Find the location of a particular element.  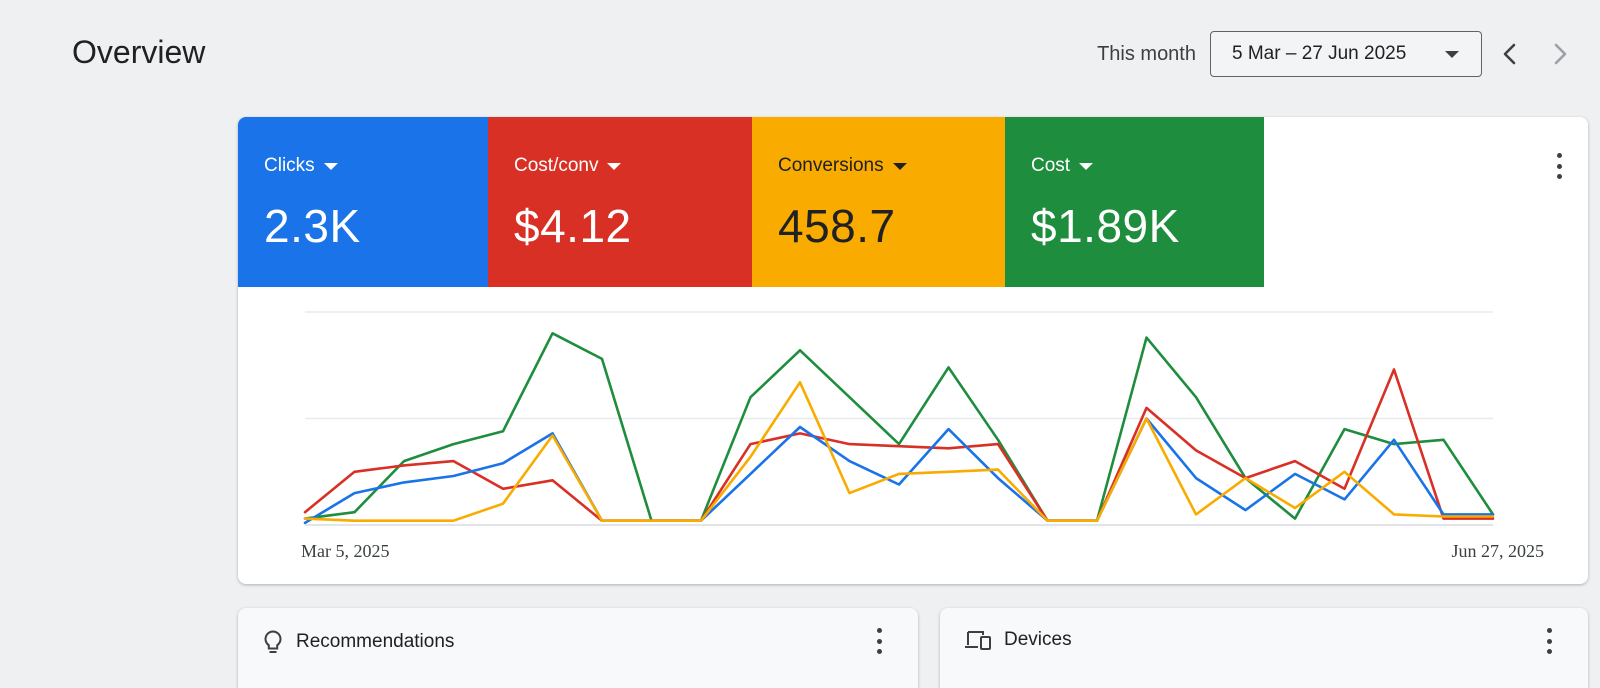

date-range-controls: This month 5 Mar – 27 Jun 2025 is located at coordinates (1339, 54).